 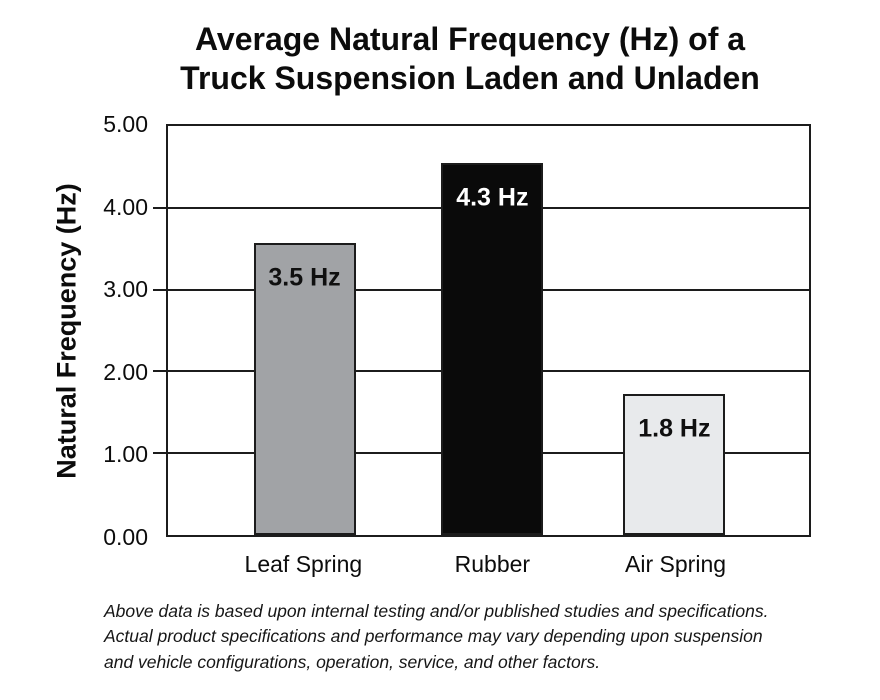 I want to click on chart-title-line-1: Average Natural Frequency (Hz) of a, so click(x=470, y=39).